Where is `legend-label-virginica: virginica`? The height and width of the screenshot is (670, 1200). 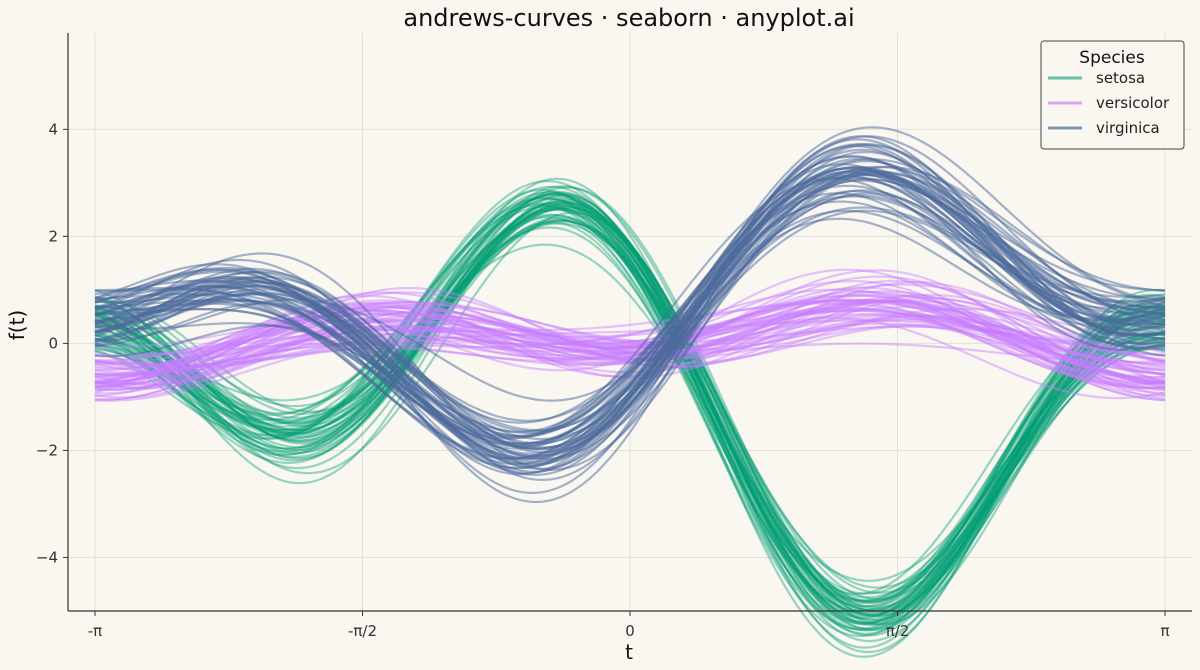 legend-label-virginica: virginica is located at coordinates (1128, 128).